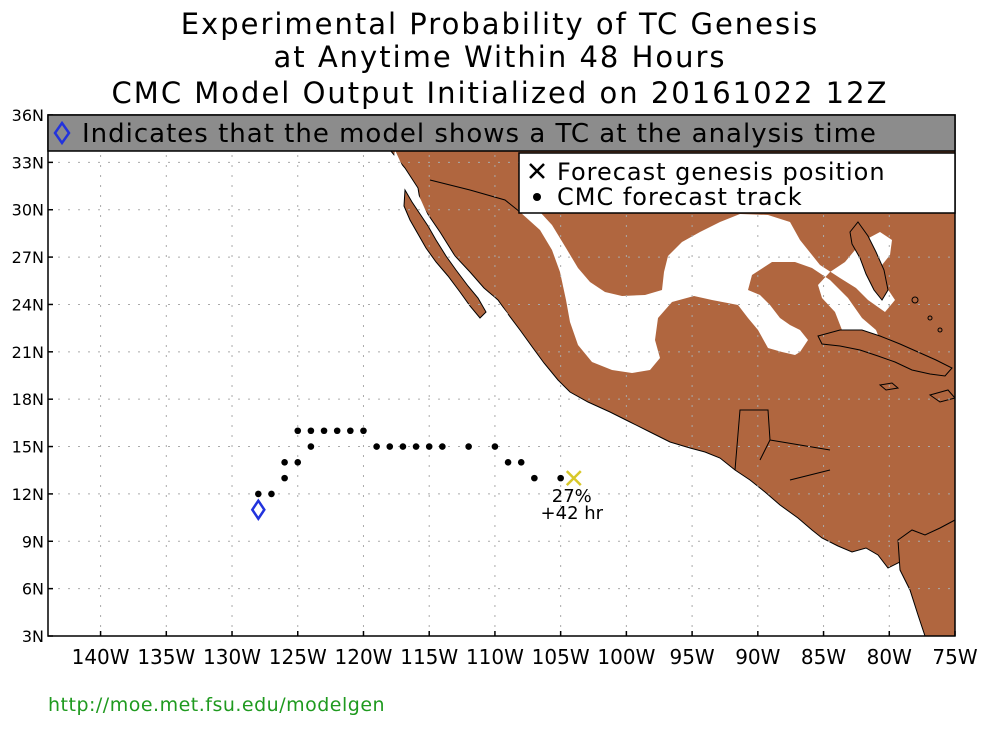  Describe the element at coordinates (28, 115) in the screenshot. I see `lat-tick-label: 36N` at that location.